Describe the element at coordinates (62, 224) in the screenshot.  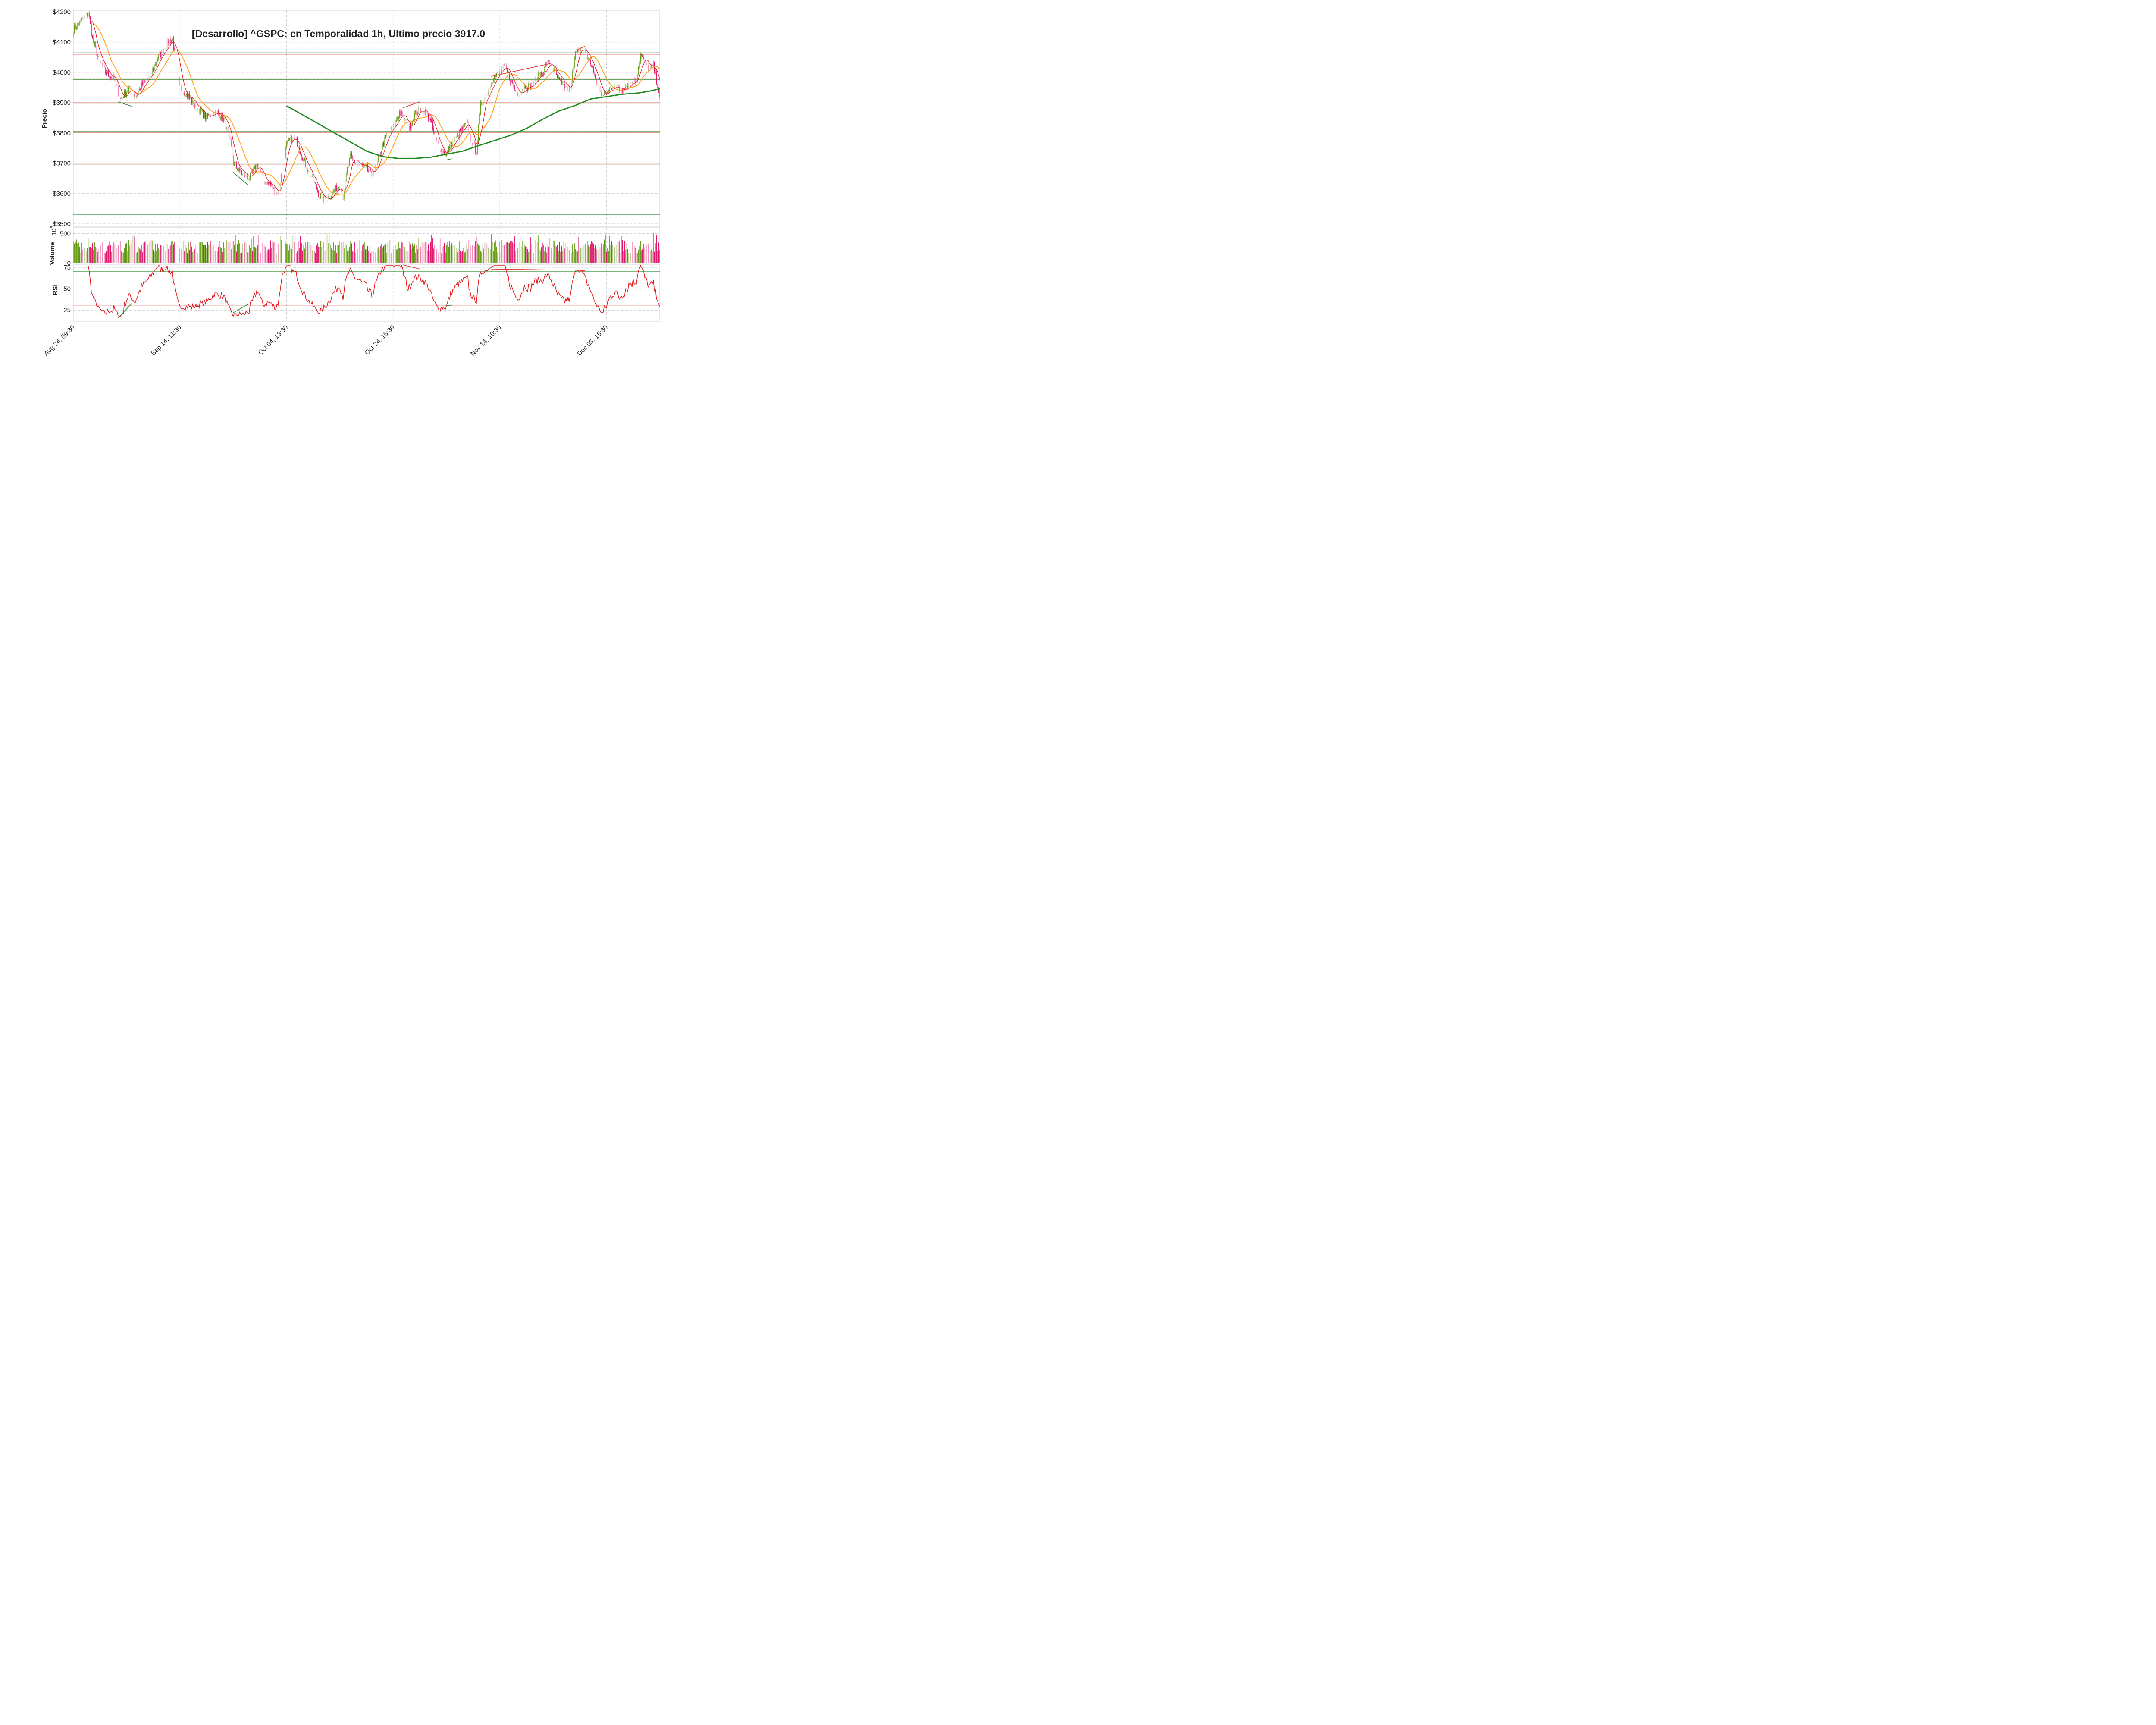
I see `price-y-tick-label: $3500` at that location.